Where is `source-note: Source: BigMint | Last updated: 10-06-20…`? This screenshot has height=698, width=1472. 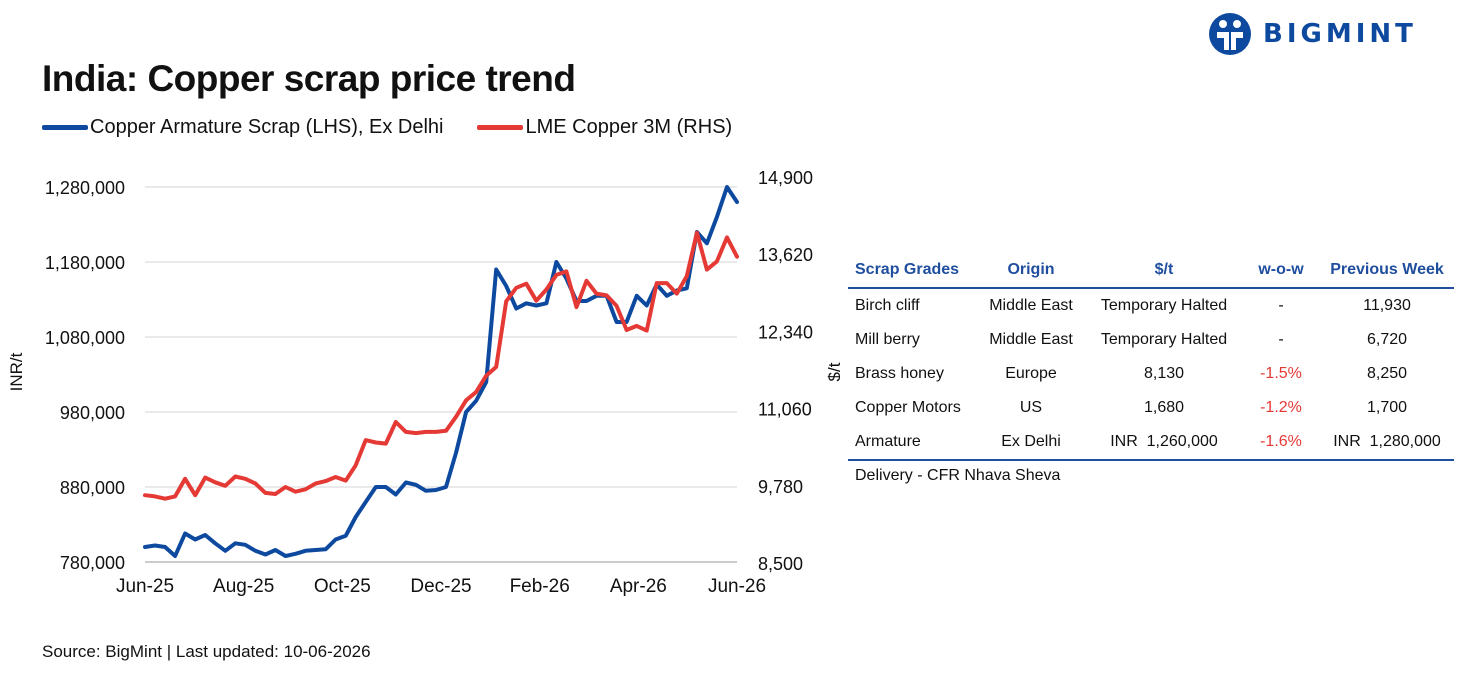
source-note: Source: BigMint | Last updated: 10-06-20… is located at coordinates (206, 651).